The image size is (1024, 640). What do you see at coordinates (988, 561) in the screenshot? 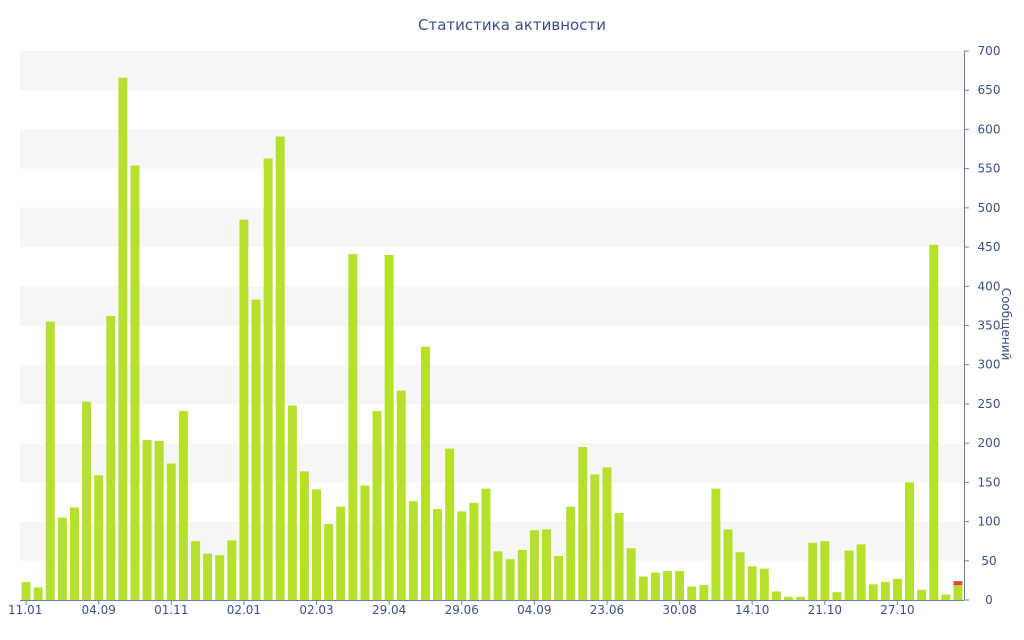
I see `y-tick-label: 50` at bounding box center [988, 561].